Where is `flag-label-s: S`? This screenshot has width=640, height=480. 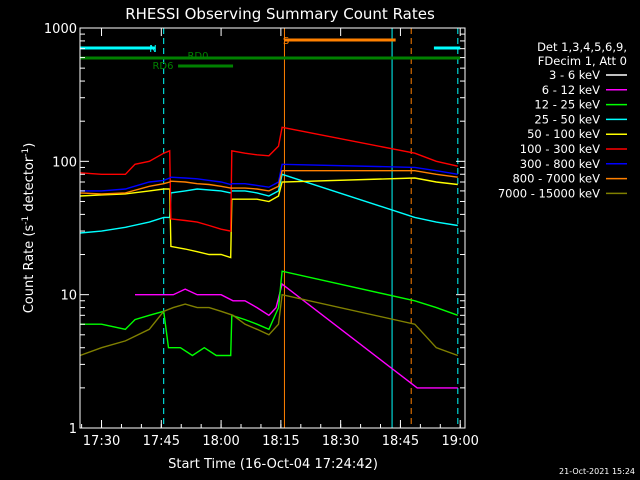
flag-label-s: S is located at coordinates (286, 41).